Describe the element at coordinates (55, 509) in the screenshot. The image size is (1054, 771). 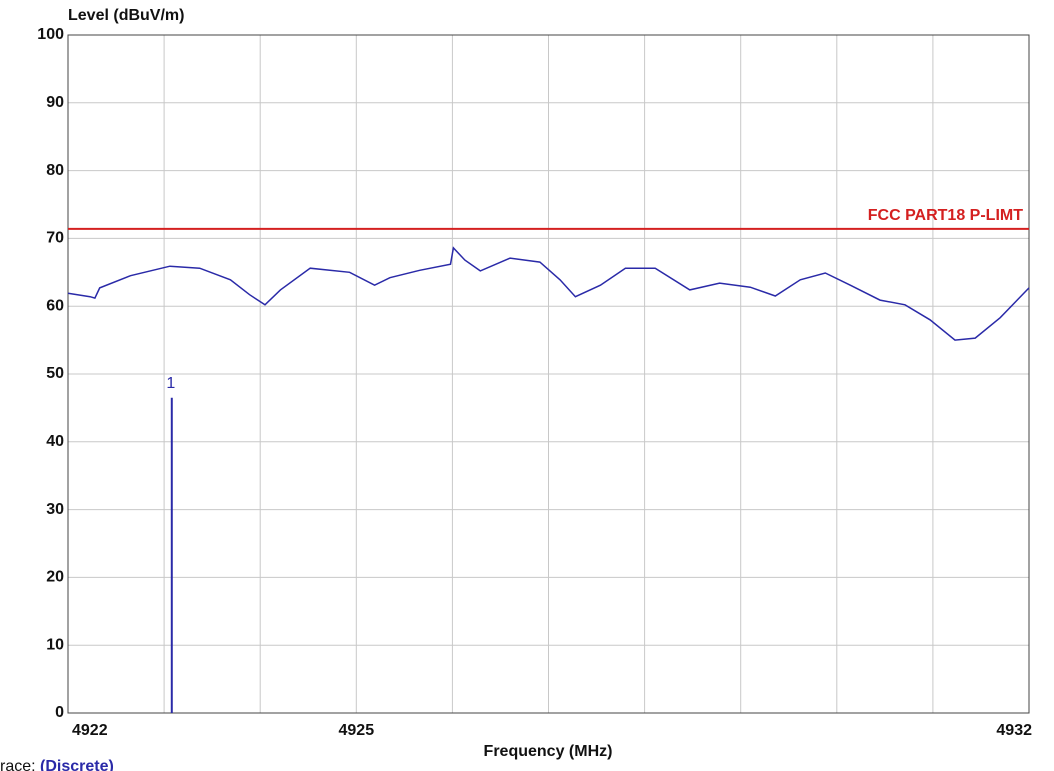
I see `y-tick-label: 30` at that location.